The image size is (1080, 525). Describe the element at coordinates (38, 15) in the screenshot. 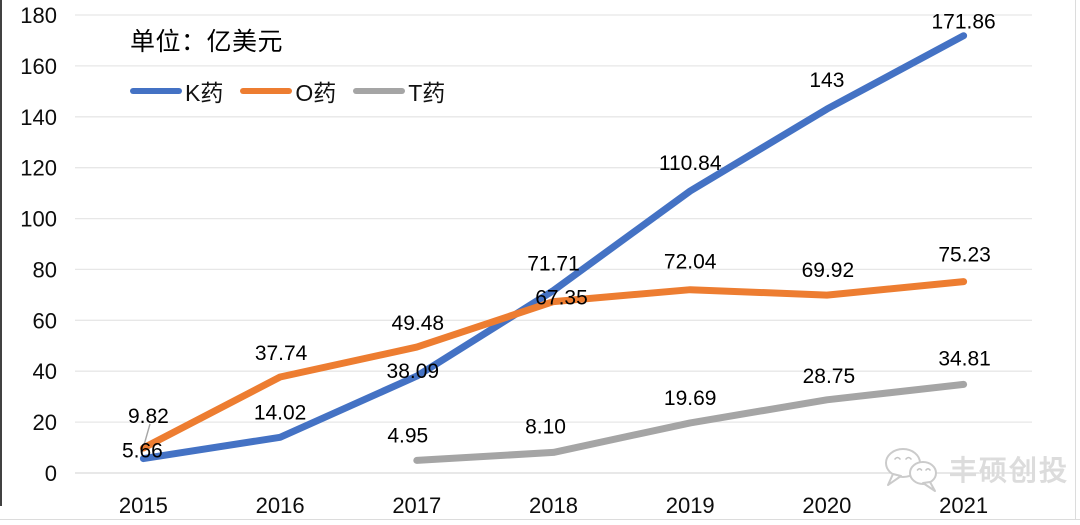

I see `y-tick-label: 180` at that location.